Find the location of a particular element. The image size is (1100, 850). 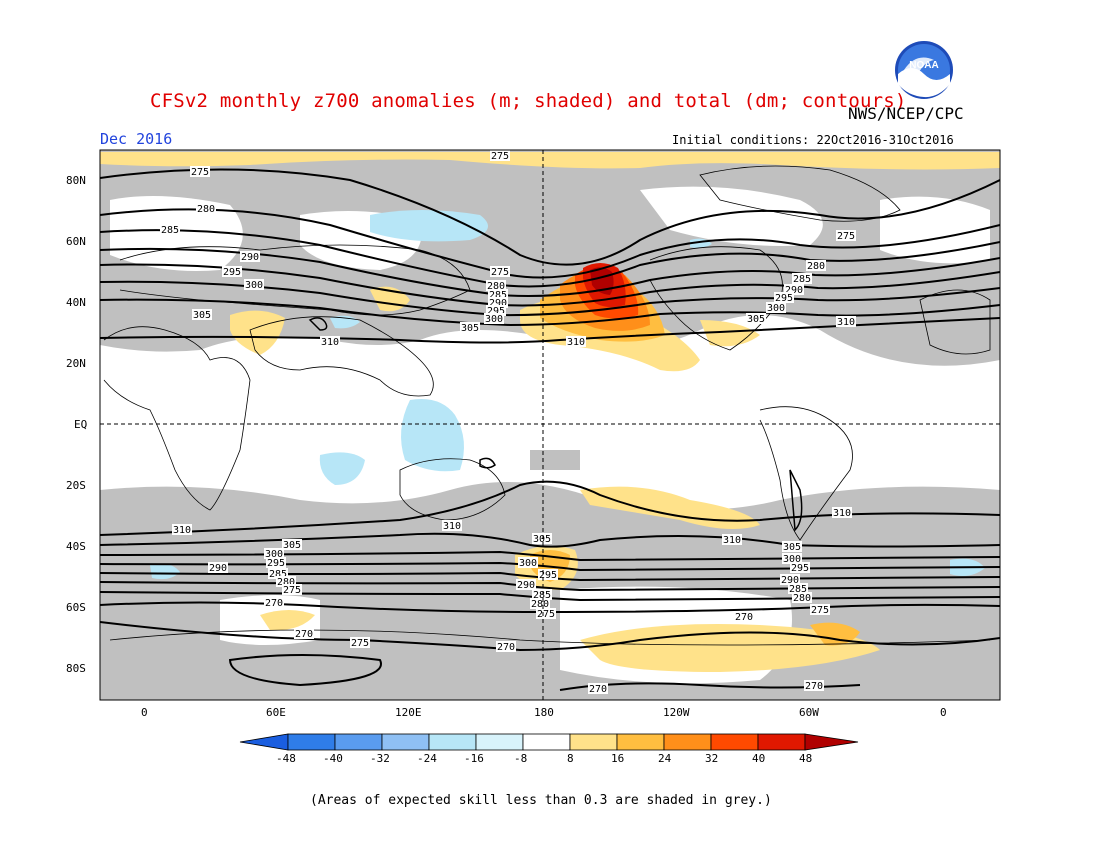

lon-label-60e: 60E is located at coordinates (276, 712).